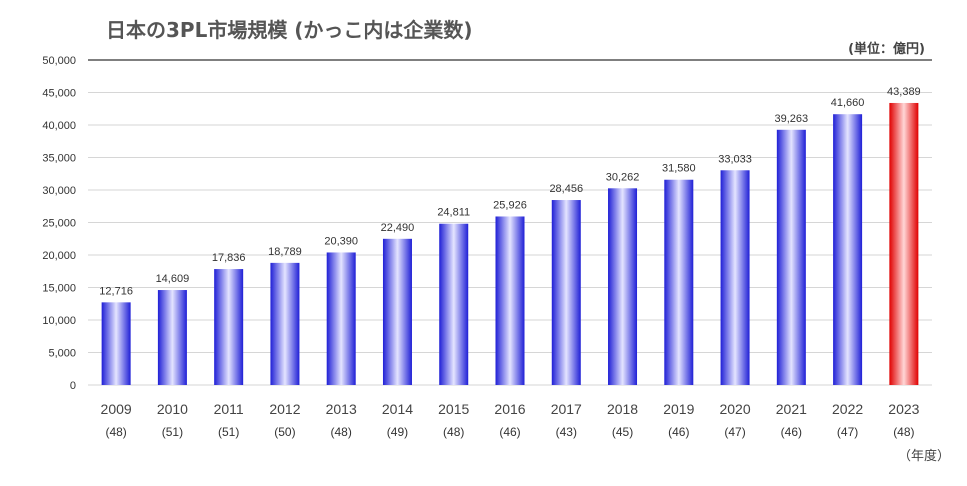  Describe the element at coordinates (229, 409) in the screenshot. I see `x-tick-label: 2011` at that location.